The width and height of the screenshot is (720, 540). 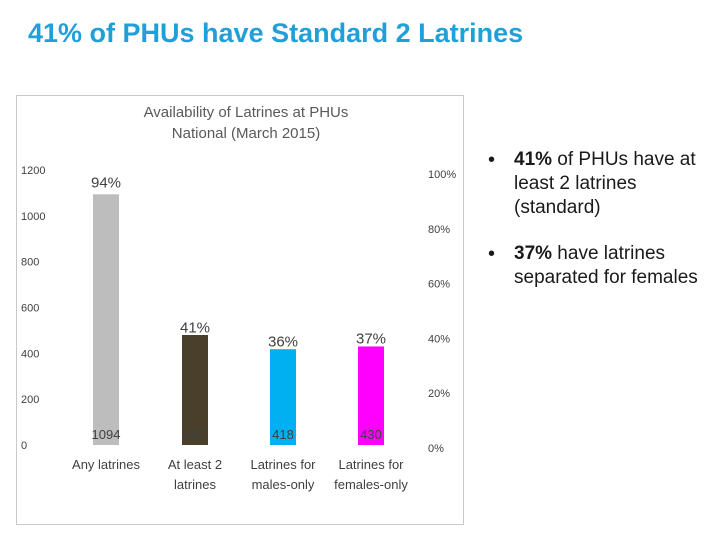 I want to click on finding-highlight: 37%, so click(x=533, y=253).